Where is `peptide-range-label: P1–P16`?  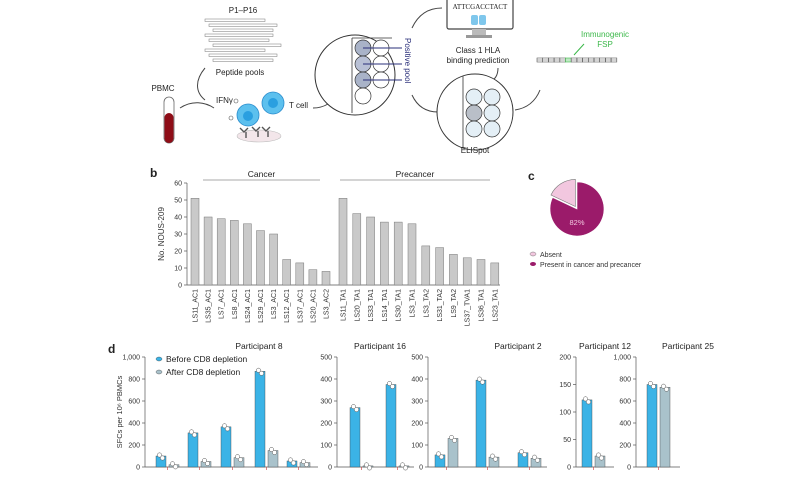 peptide-range-label: P1–P16 is located at coordinates (243, 10).